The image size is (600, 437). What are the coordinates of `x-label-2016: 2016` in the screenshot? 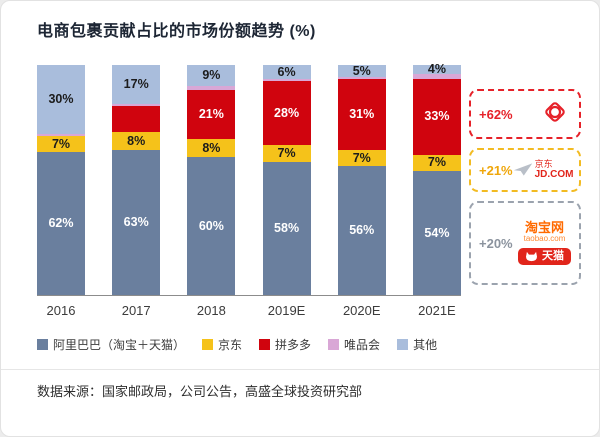 It's located at (61, 310).